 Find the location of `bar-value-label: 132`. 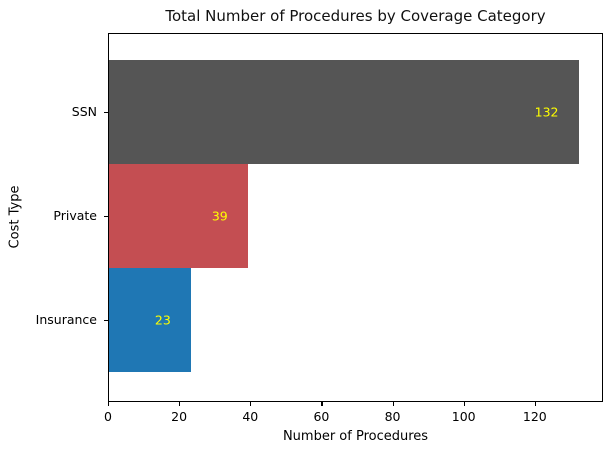

bar-value-label: 132 is located at coordinates (546, 112).